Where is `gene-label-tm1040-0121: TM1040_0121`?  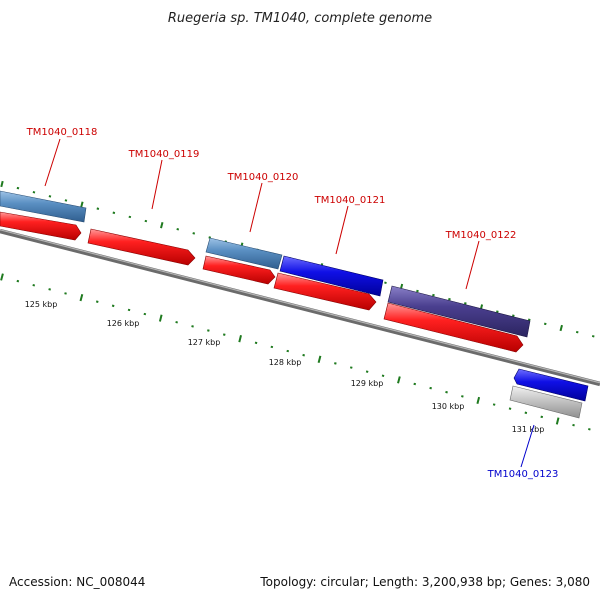
gene-label-tm1040-0121: TM1040_0121 is located at coordinates (350, 200).